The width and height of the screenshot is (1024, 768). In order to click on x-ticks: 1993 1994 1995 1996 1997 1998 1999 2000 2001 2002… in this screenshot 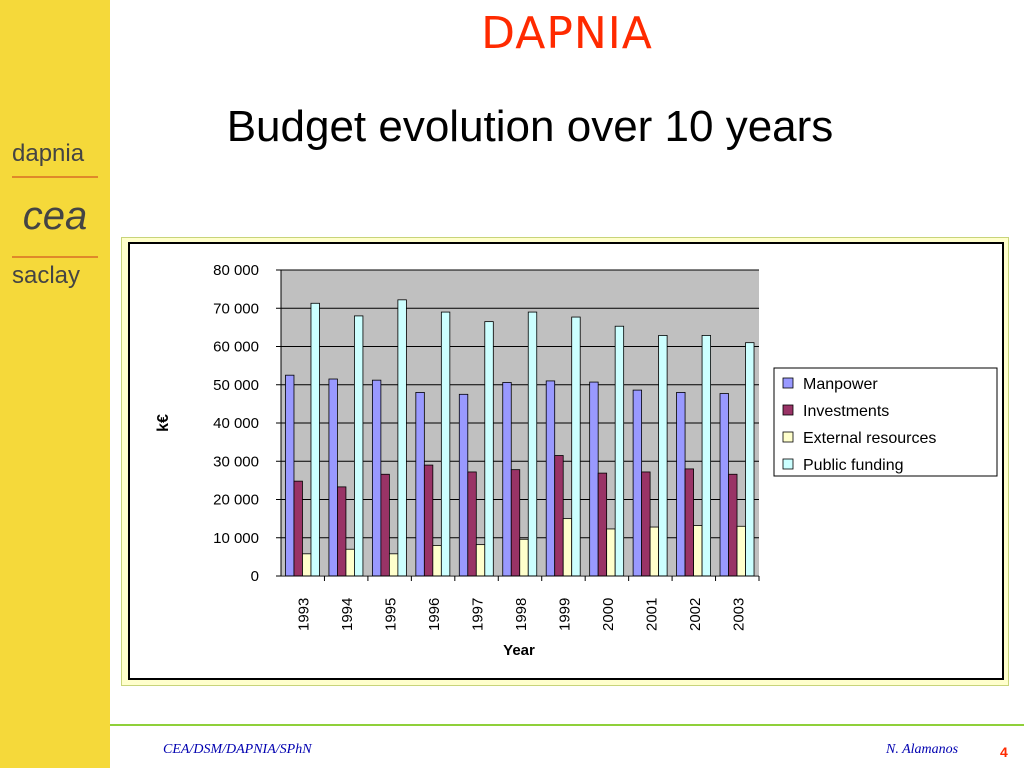, I will do `click(528, 603)`.